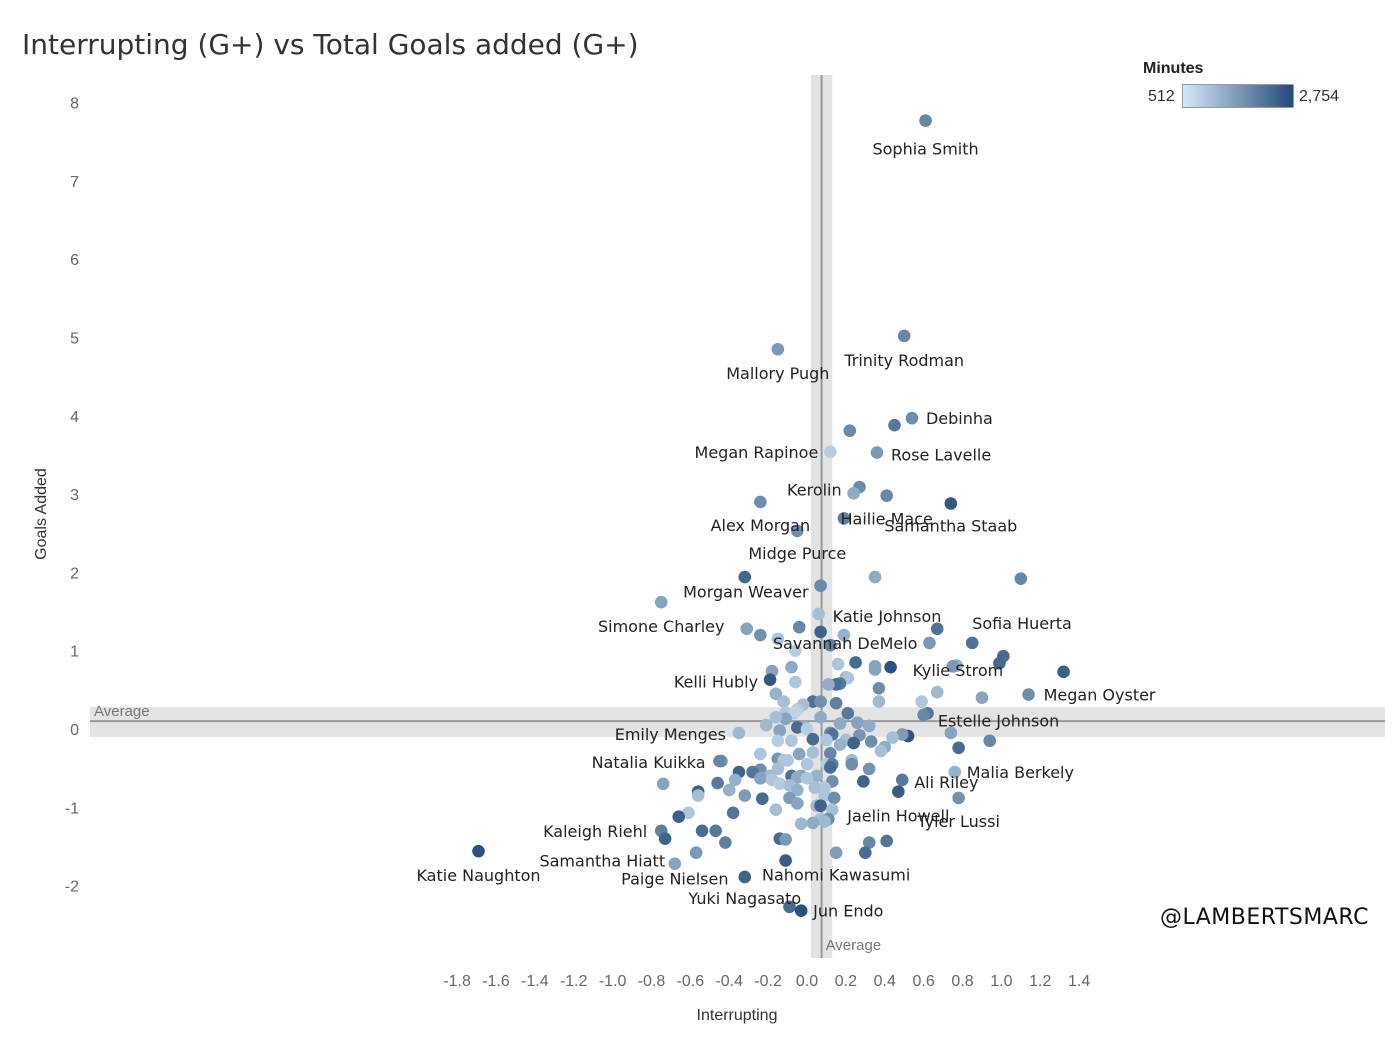  I want to click on x-tick-label: -0.6, so click(691, 981).